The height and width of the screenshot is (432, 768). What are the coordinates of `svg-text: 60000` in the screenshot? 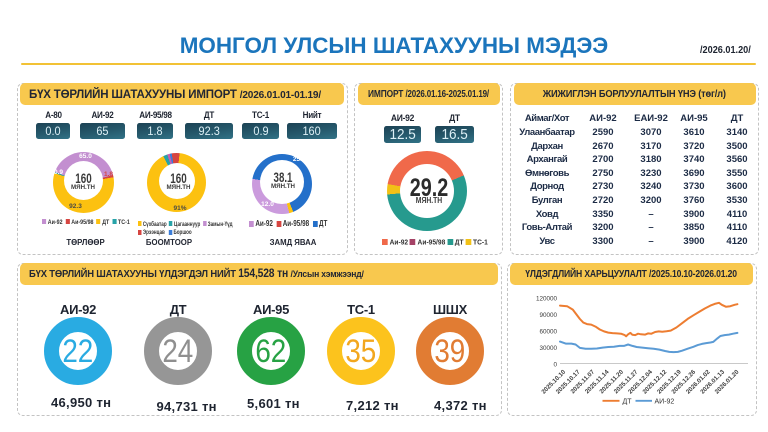 It's located at (548, 332).